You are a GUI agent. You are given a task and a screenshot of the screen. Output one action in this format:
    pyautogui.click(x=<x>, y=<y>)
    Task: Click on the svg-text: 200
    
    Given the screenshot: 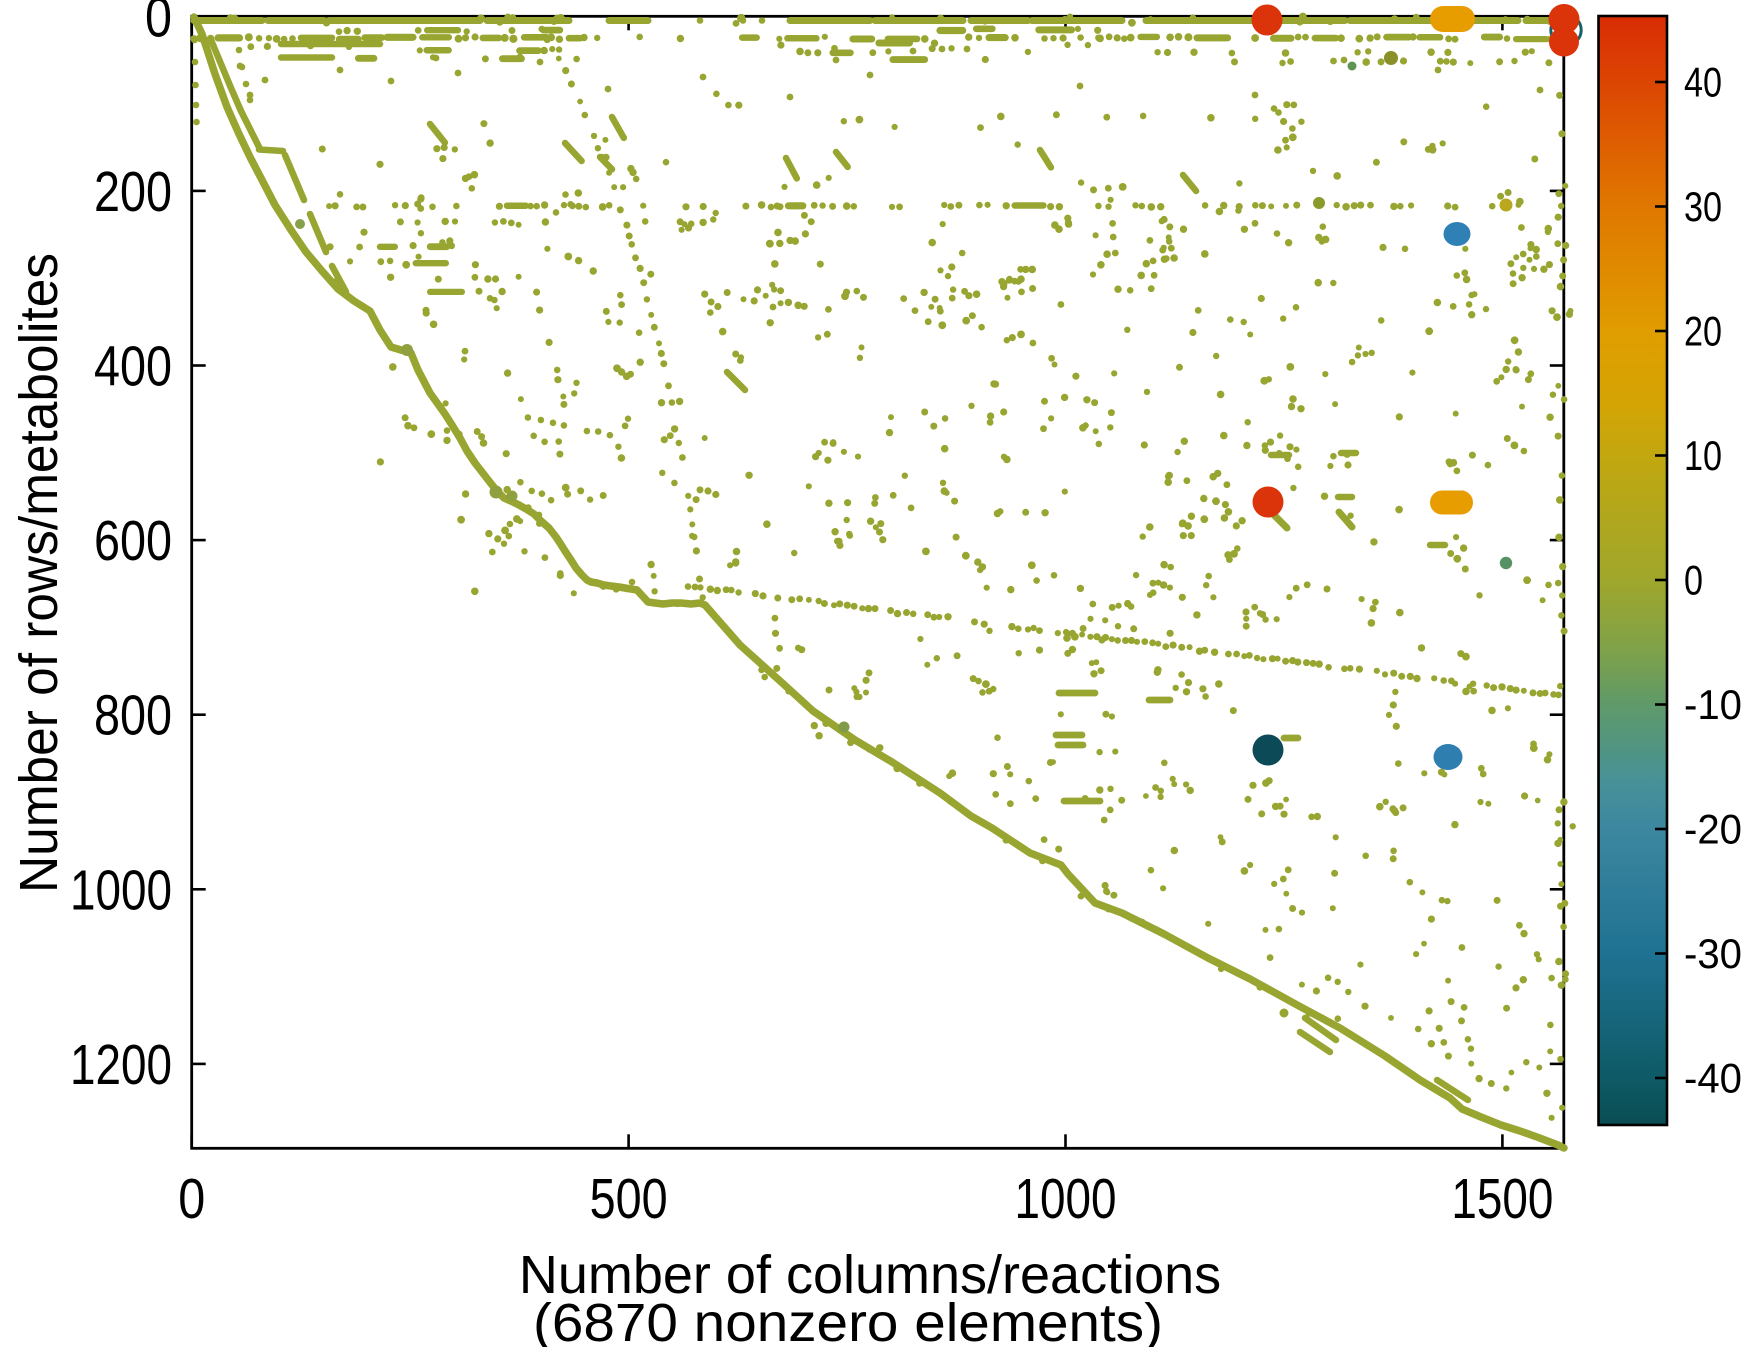 What is the action you would take?
    pyautogui.click(x=133, y=192)
    